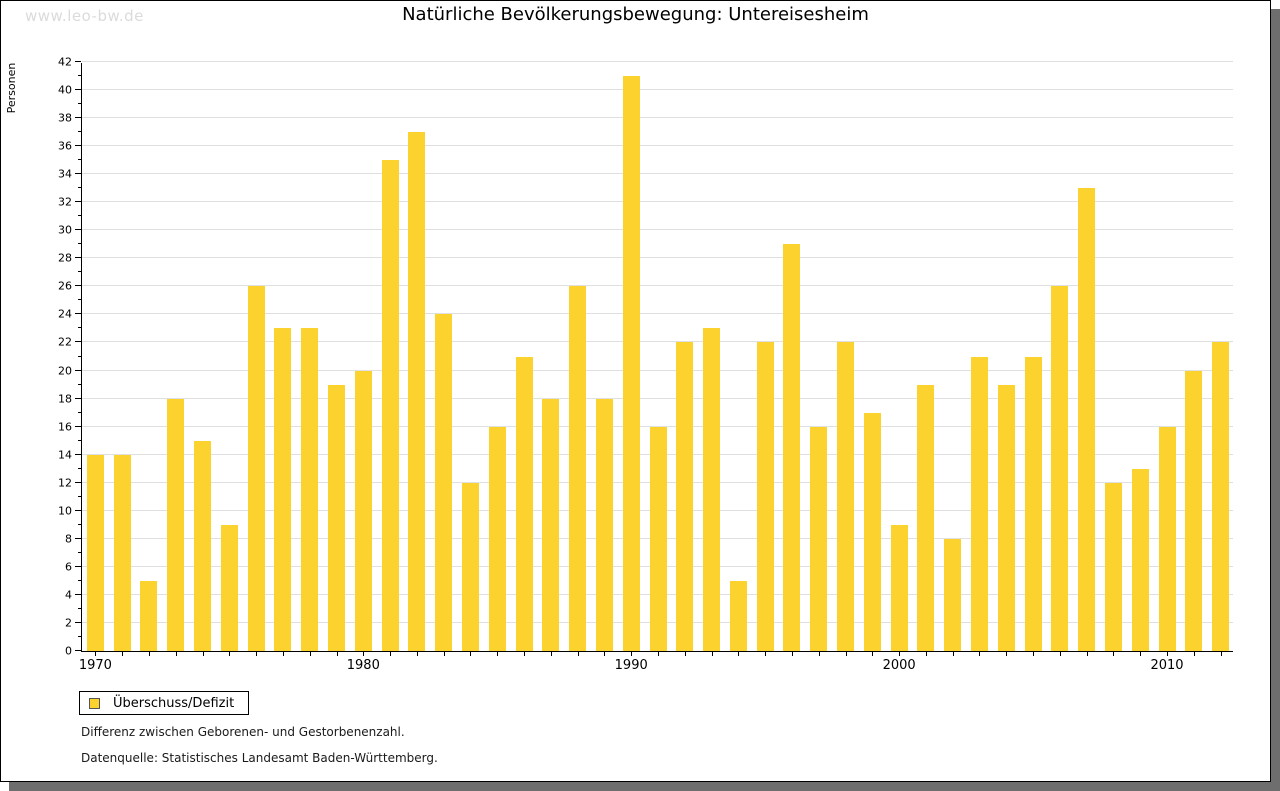 This screenshot has height=791, width=1280. What do you see at coordinates (390, 405) in the screenshot?
I see `bar-1981` at bounding box center [390, 405].